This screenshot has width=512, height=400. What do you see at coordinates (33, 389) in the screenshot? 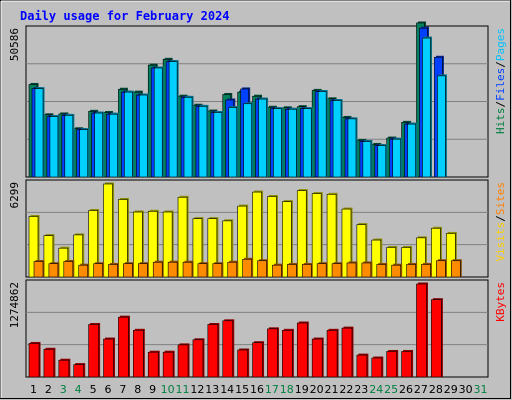
I see `x-tick-label: 1` at bounding box center [33, 389].